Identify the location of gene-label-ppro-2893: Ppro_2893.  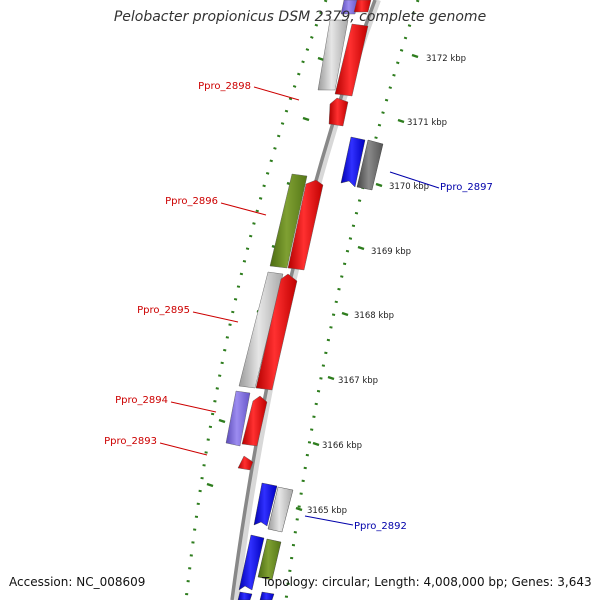
(130, 441).